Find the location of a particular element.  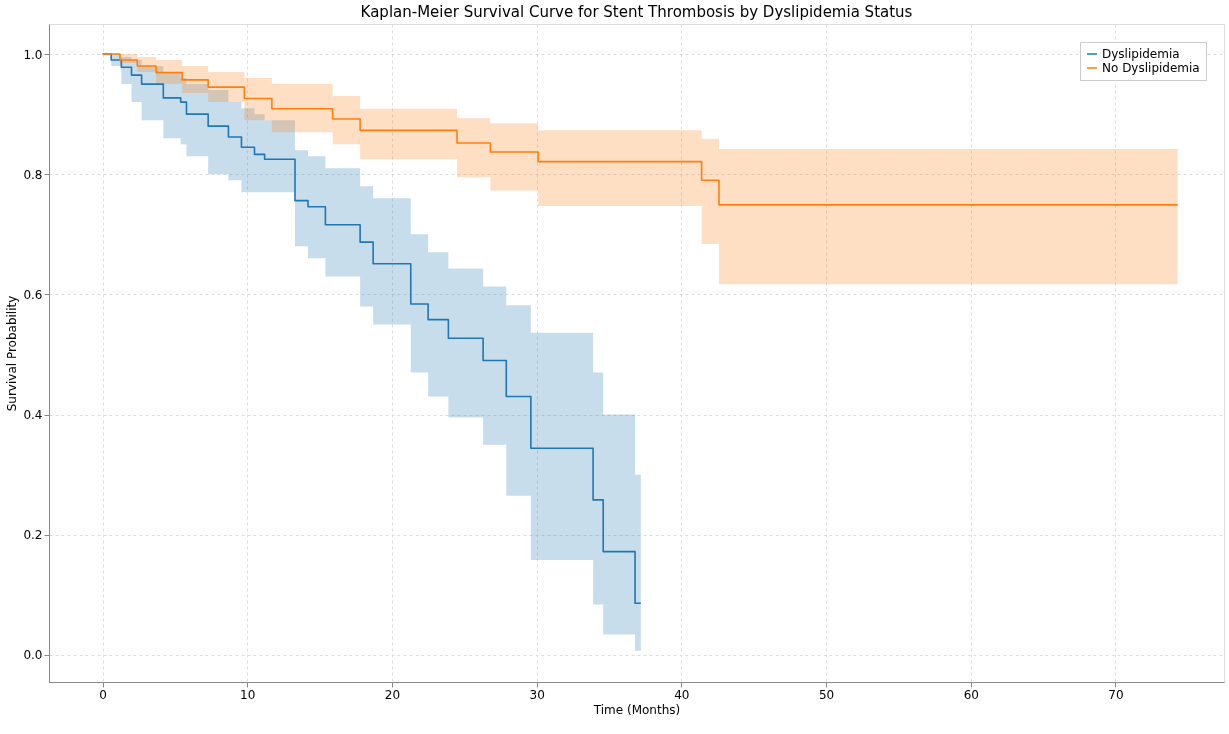

x-tick-label: 20 is located at coordinates (392, 694).